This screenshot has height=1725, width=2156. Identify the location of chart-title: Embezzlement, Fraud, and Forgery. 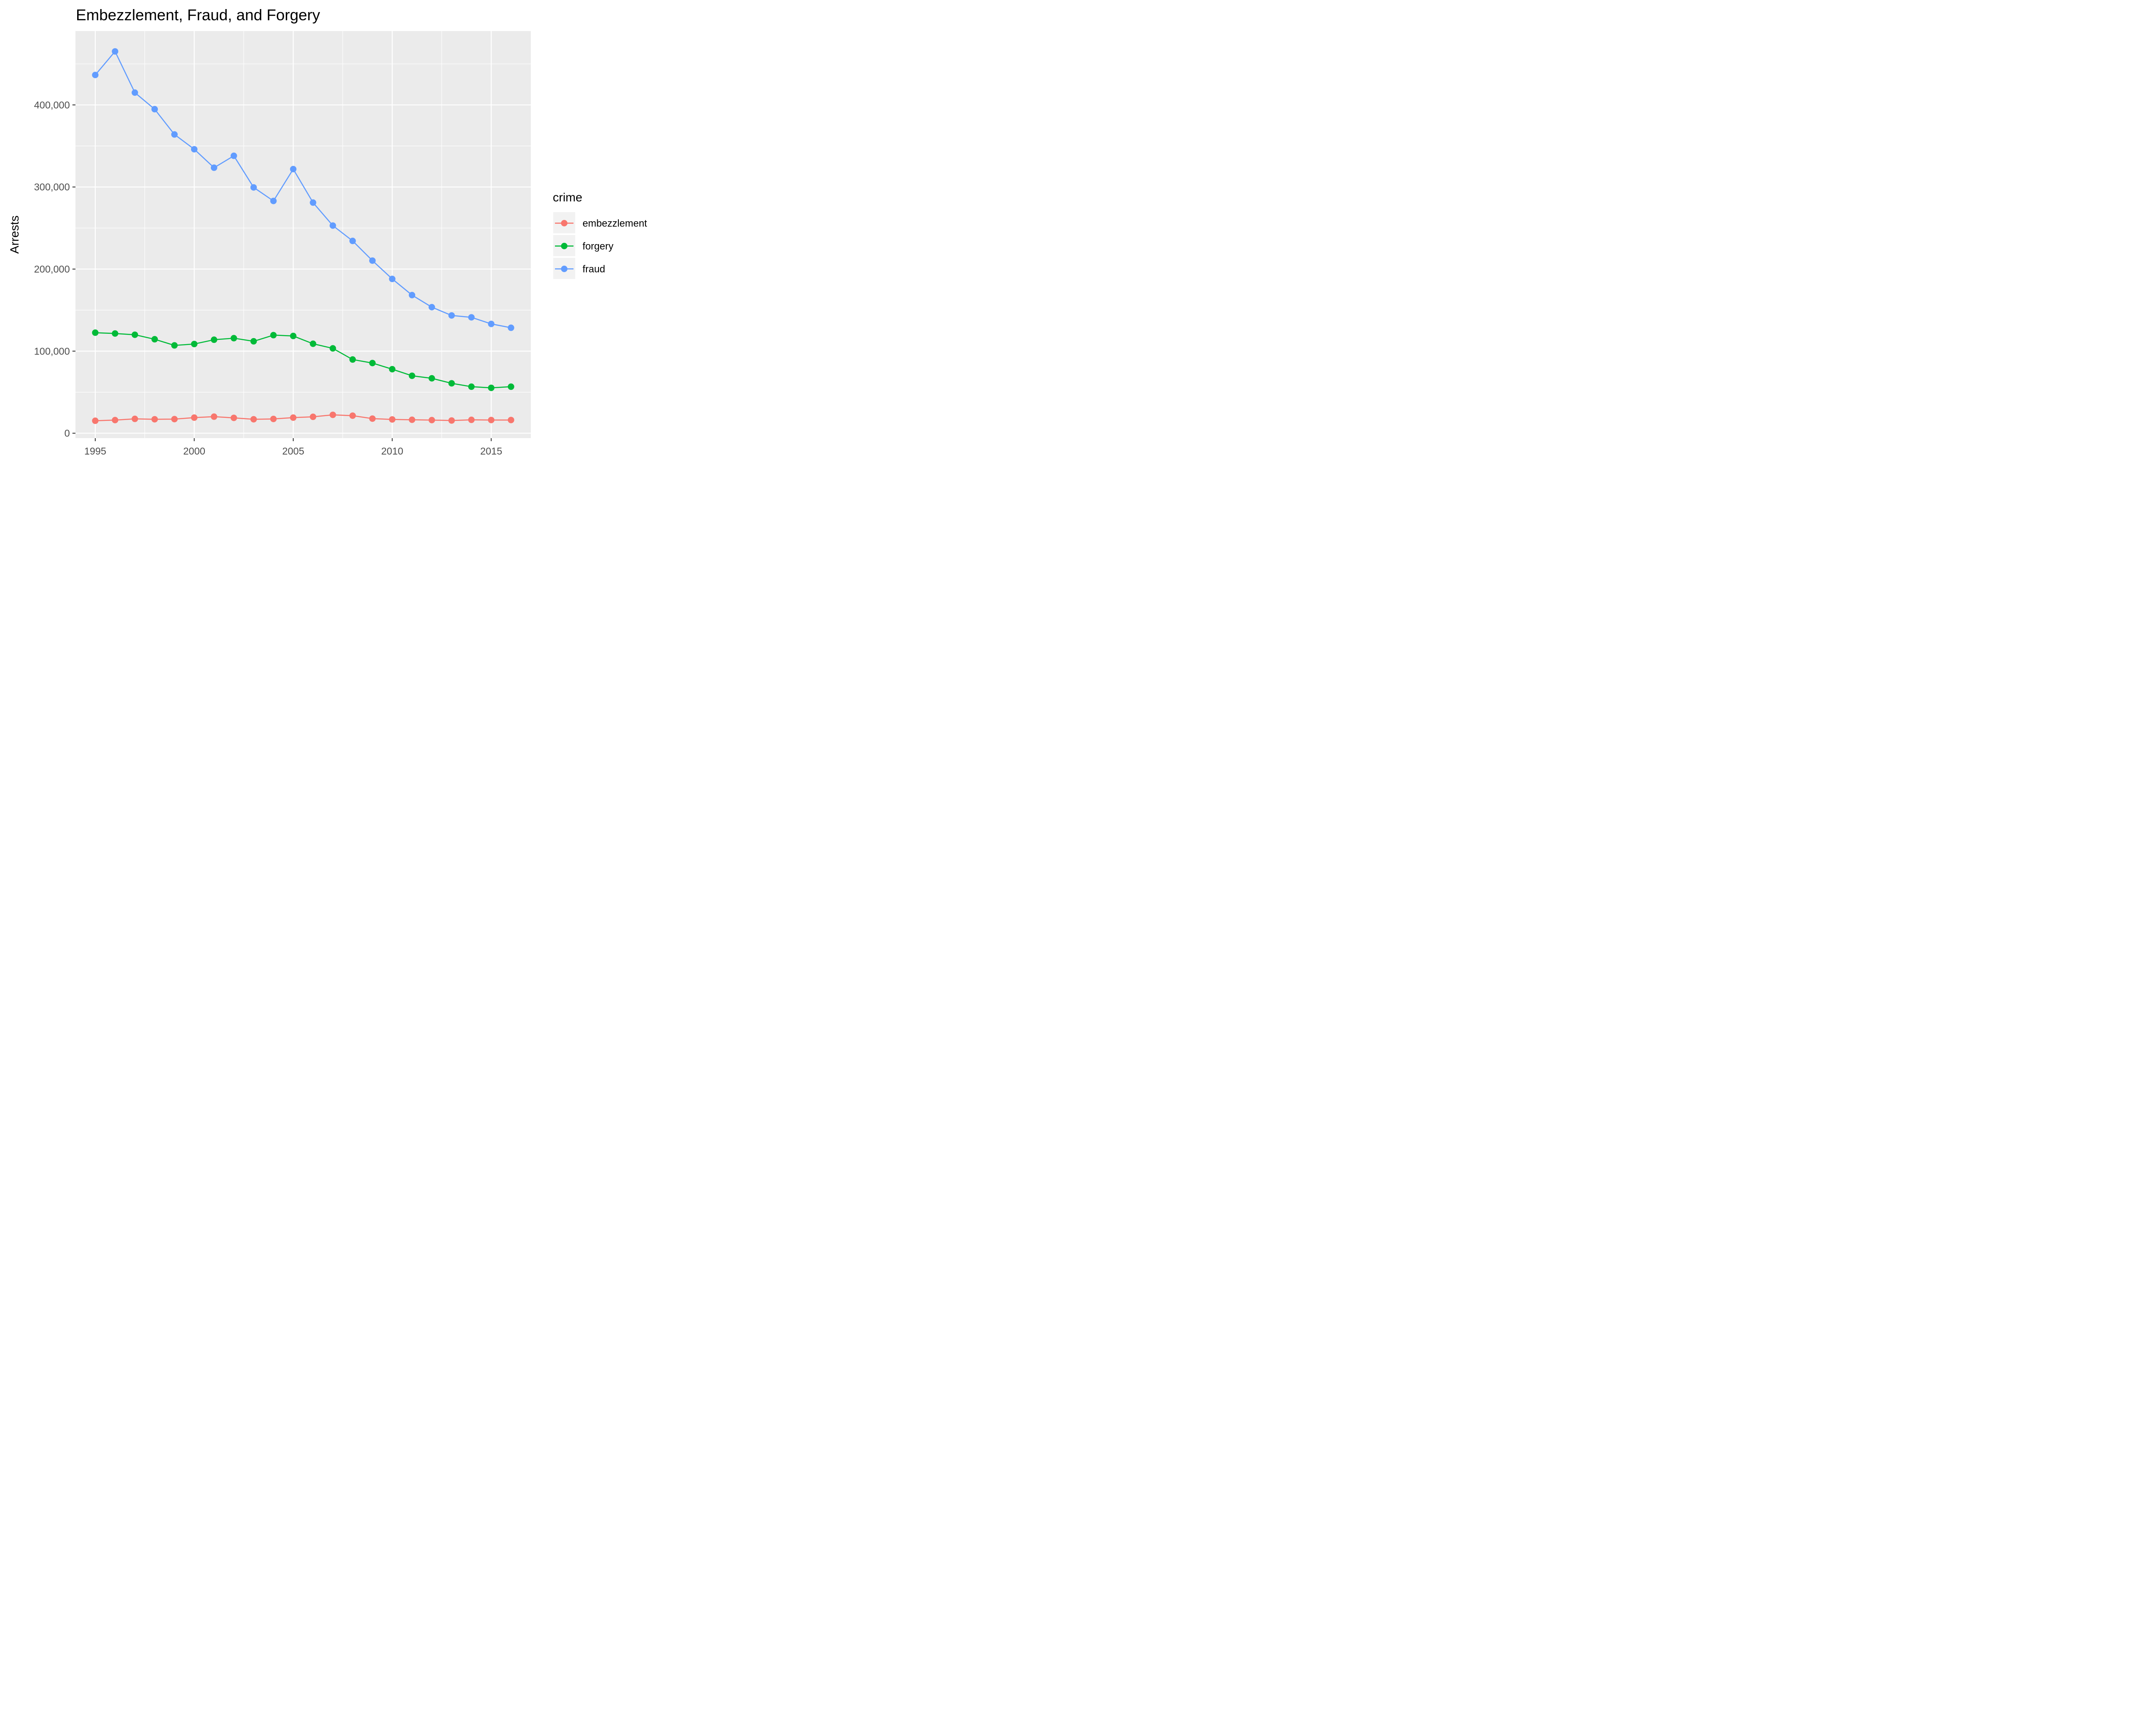
(198, 15).